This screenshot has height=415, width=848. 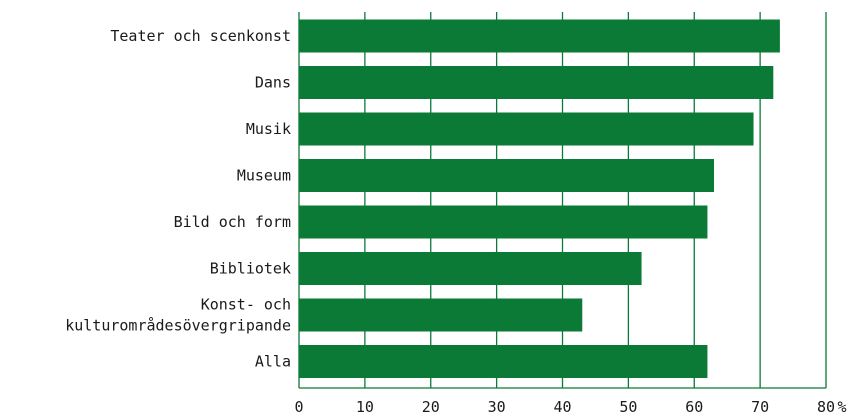 I want to click on category-label-line: Bibliotek, so click(x=250, y=269).